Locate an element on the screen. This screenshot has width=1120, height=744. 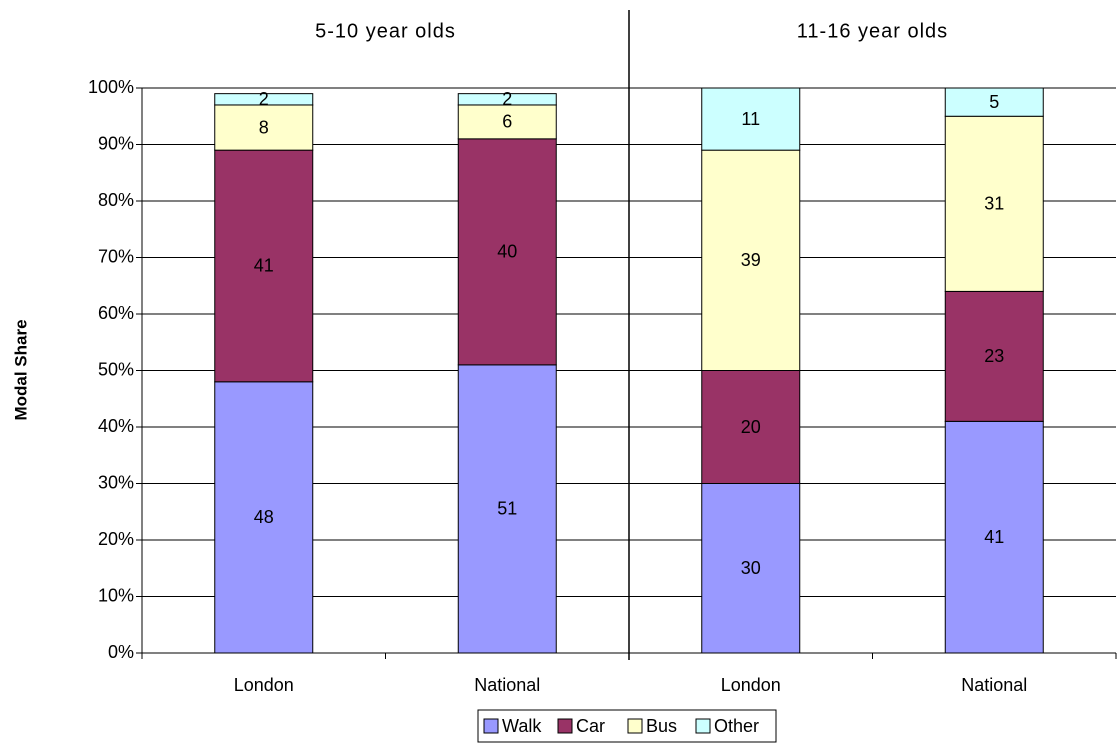
y-tick-label: 0% is located at coordinates (121, 652).